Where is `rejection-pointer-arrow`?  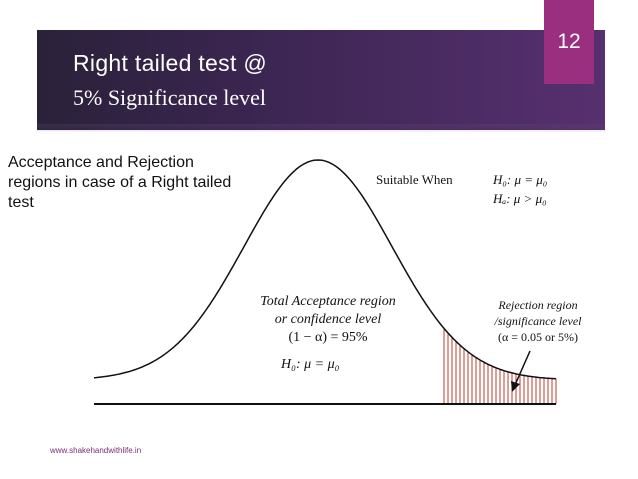 rejection-pointer-arrow is located at coordinates (522, 368).